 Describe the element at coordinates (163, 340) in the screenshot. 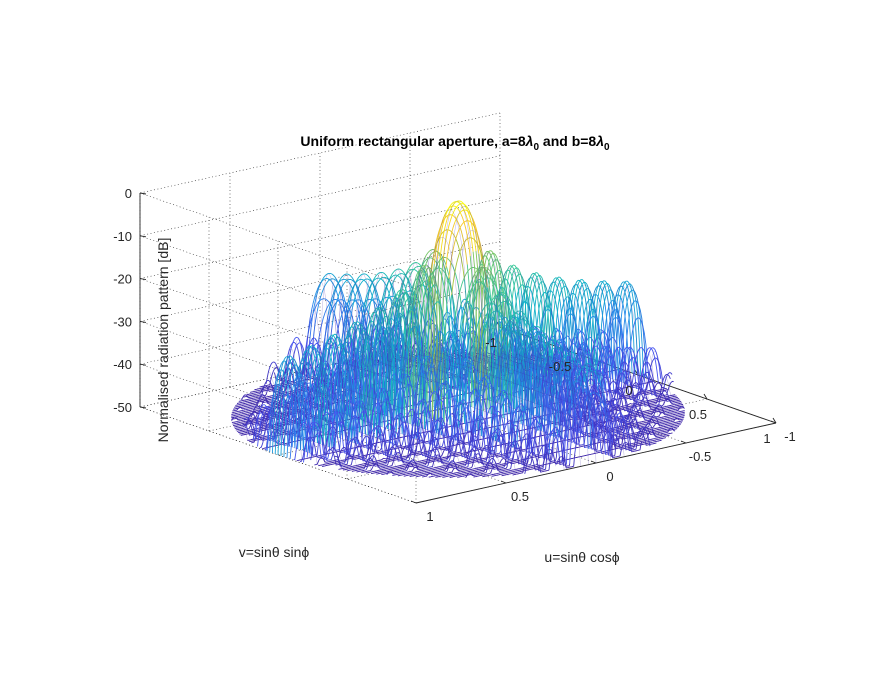

I see `z-axis-label: Normalised radiation pattern [dB]` at that location.